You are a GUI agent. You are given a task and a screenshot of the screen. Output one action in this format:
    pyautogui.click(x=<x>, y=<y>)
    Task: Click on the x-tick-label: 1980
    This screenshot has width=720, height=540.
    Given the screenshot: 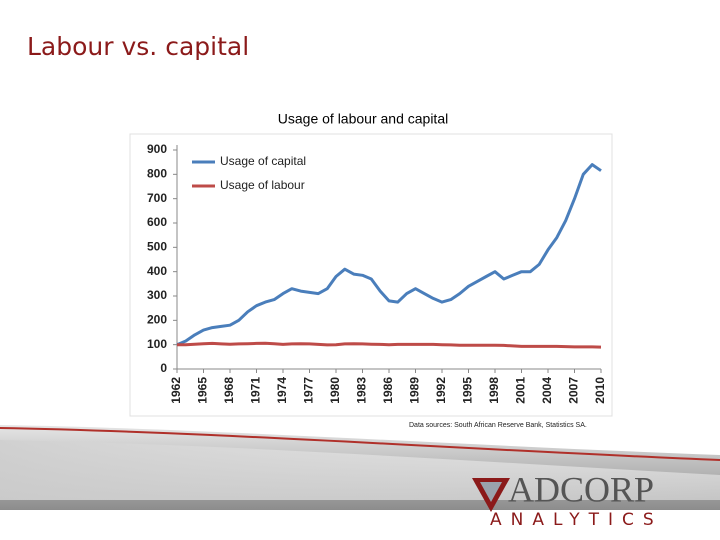 What is the action you would take?
    pyautogui.click(x=335, y=390)
    